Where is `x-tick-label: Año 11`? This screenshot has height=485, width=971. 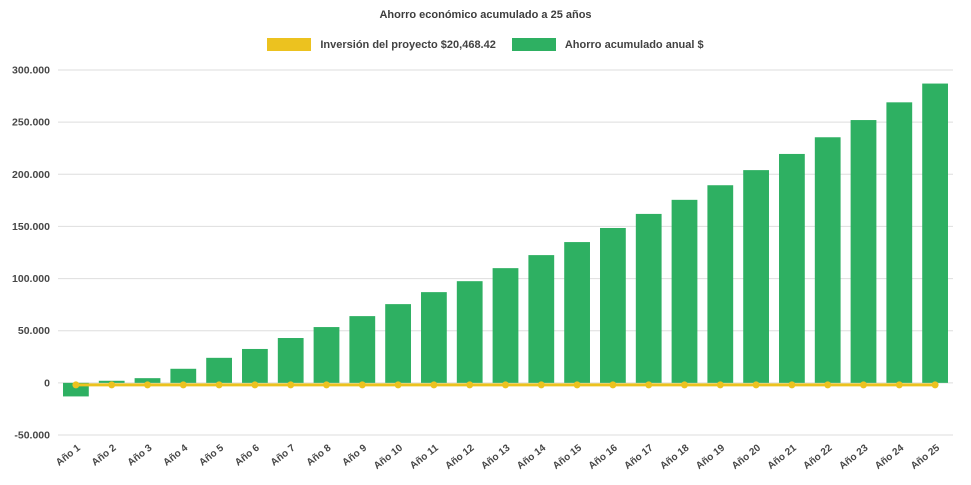 x-tick-label: Año 11 is located at coordinates (424, 456).